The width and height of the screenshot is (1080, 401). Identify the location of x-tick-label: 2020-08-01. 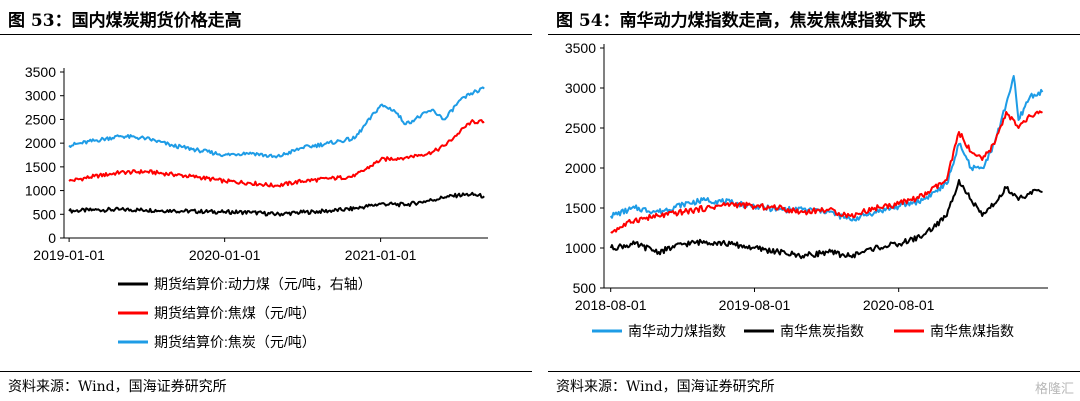
(899, 305).